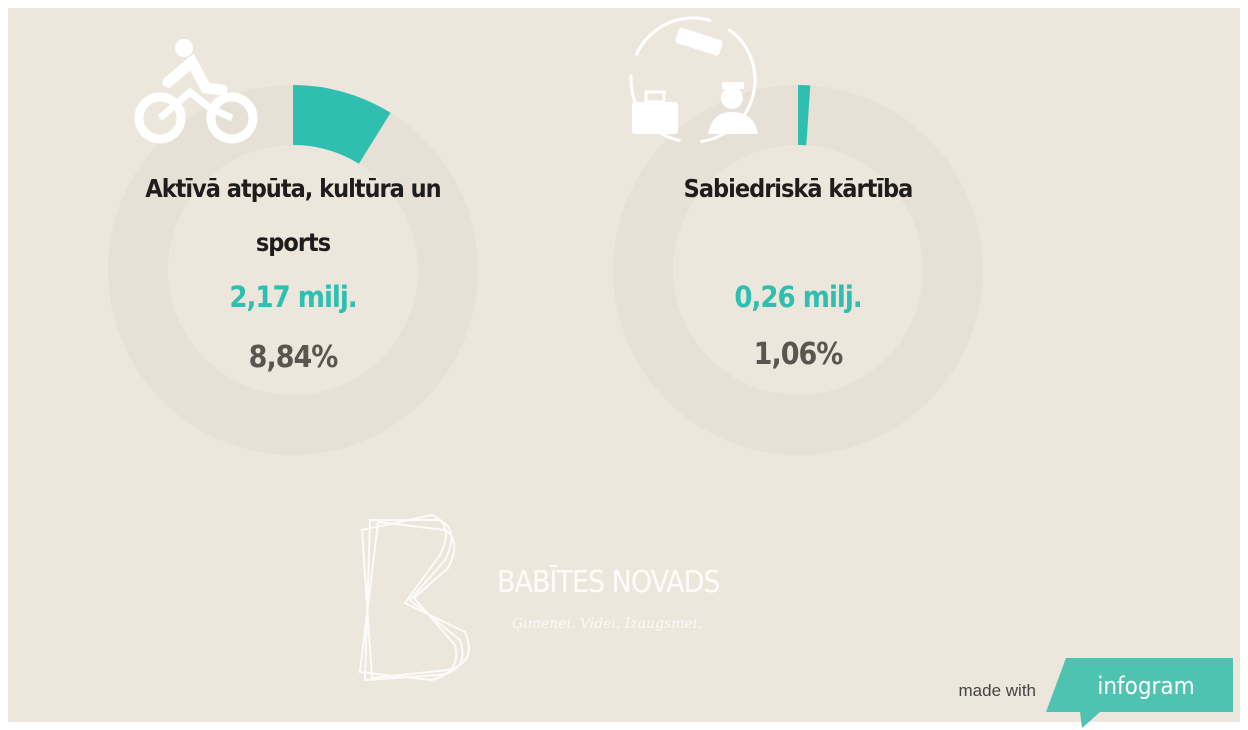 This screenshot has width=1248, height=730. What do you see at coordinates (607, 624) in the screenshot?
I see `logo-slogan: Ģimenei. Videi. Izaugsmei.` at bounding box center [607, 624].